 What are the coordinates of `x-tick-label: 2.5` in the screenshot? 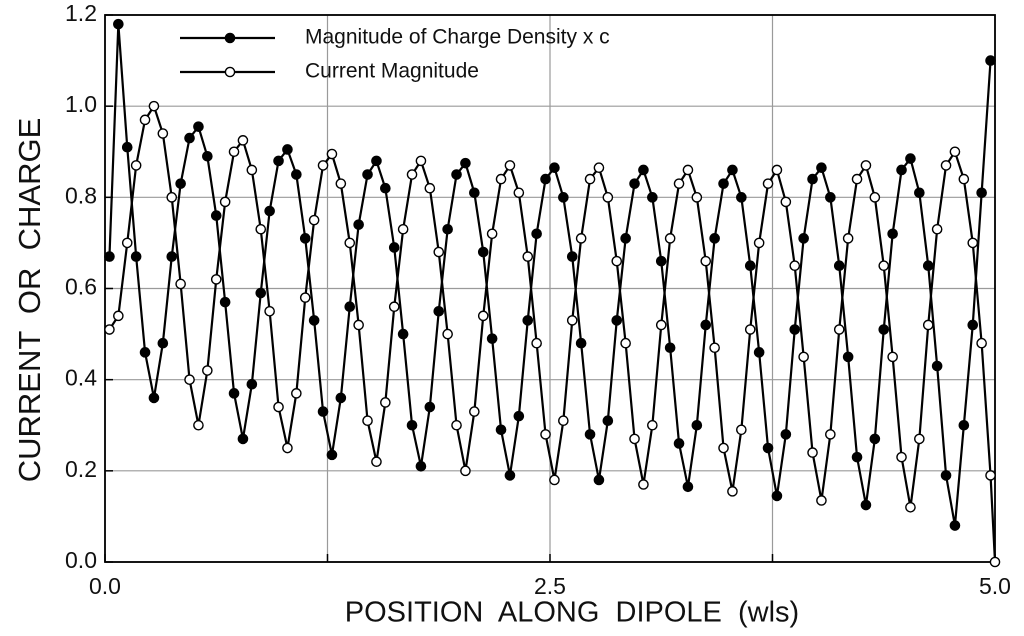 It's located at (550, 586).